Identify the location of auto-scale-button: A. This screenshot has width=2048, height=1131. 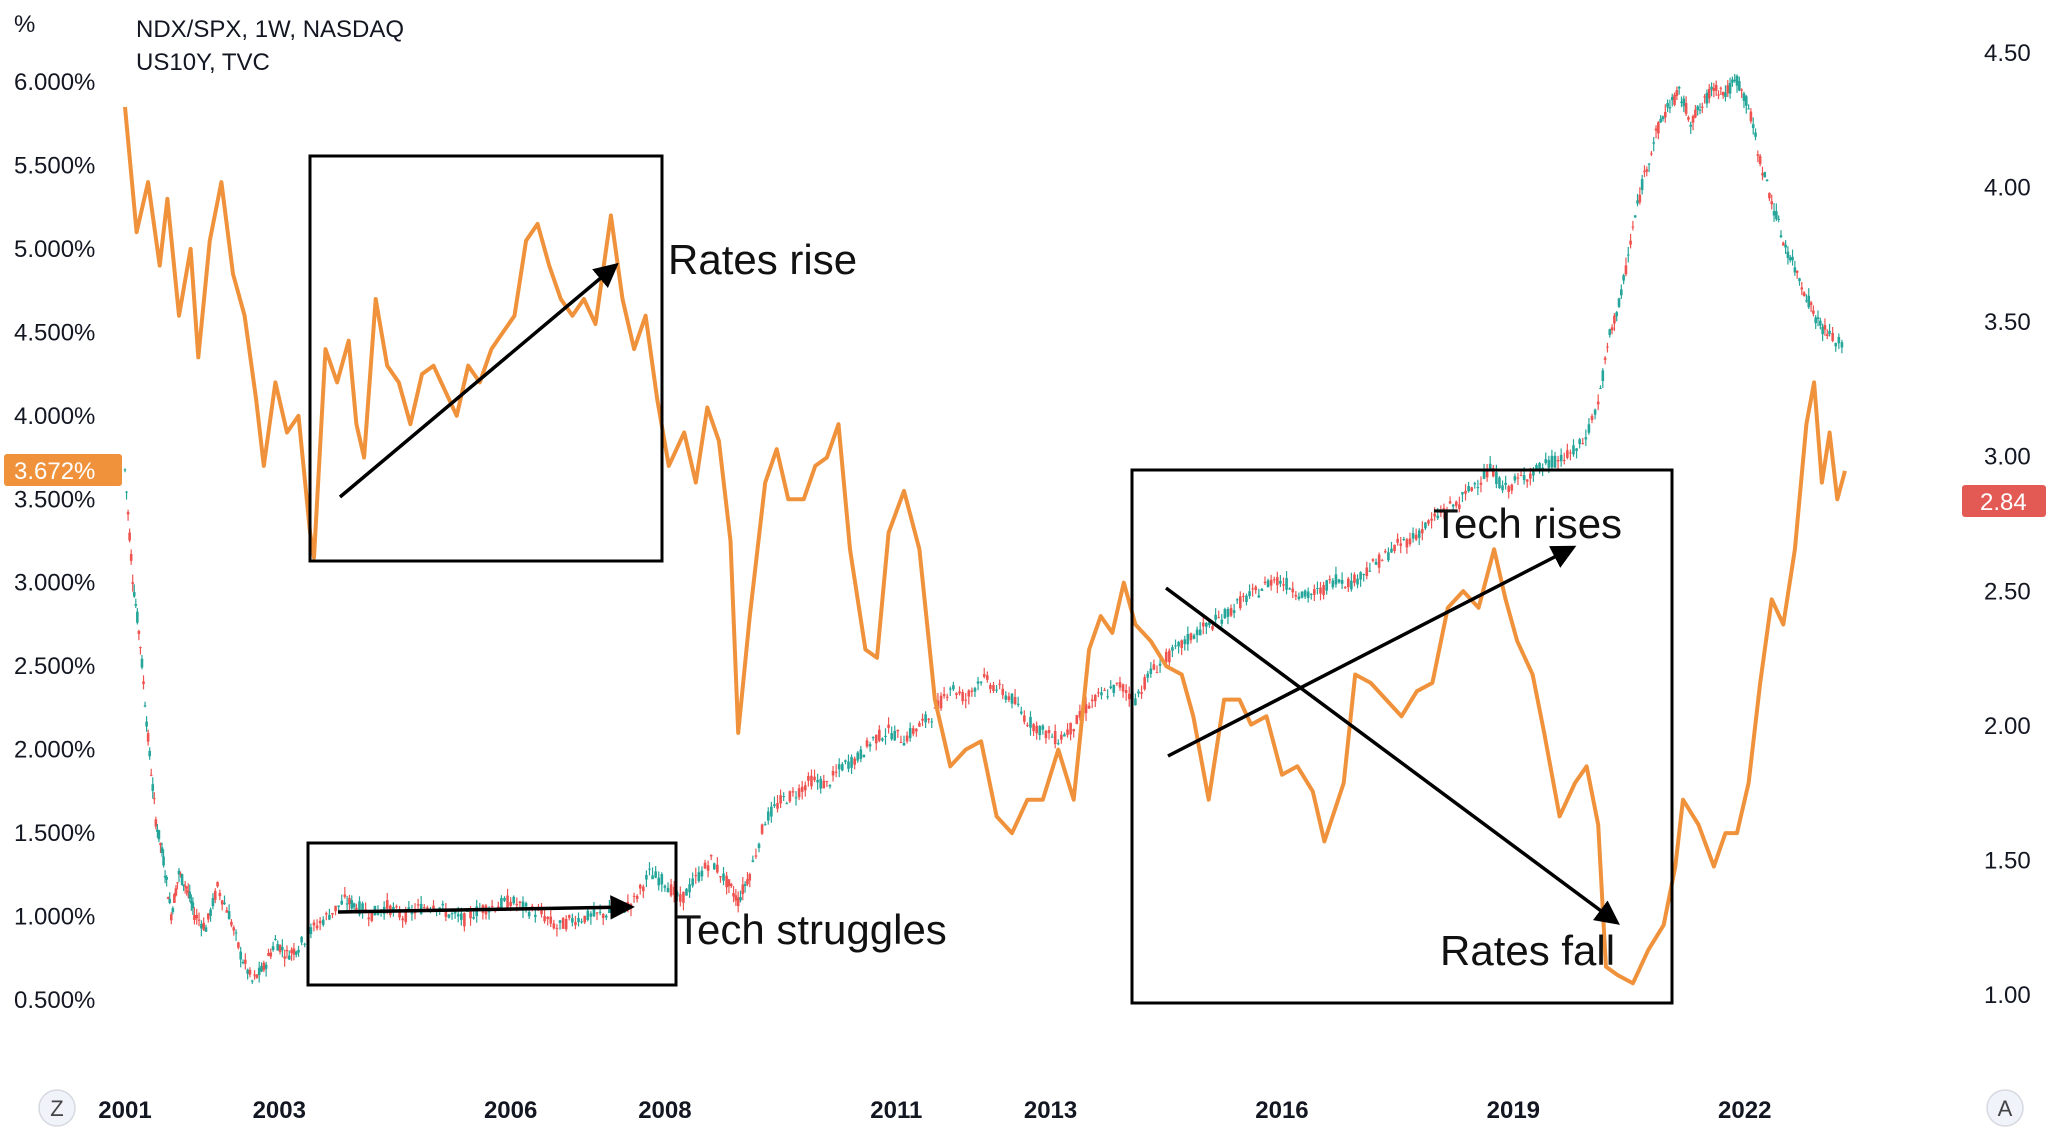
(2005, 1108).